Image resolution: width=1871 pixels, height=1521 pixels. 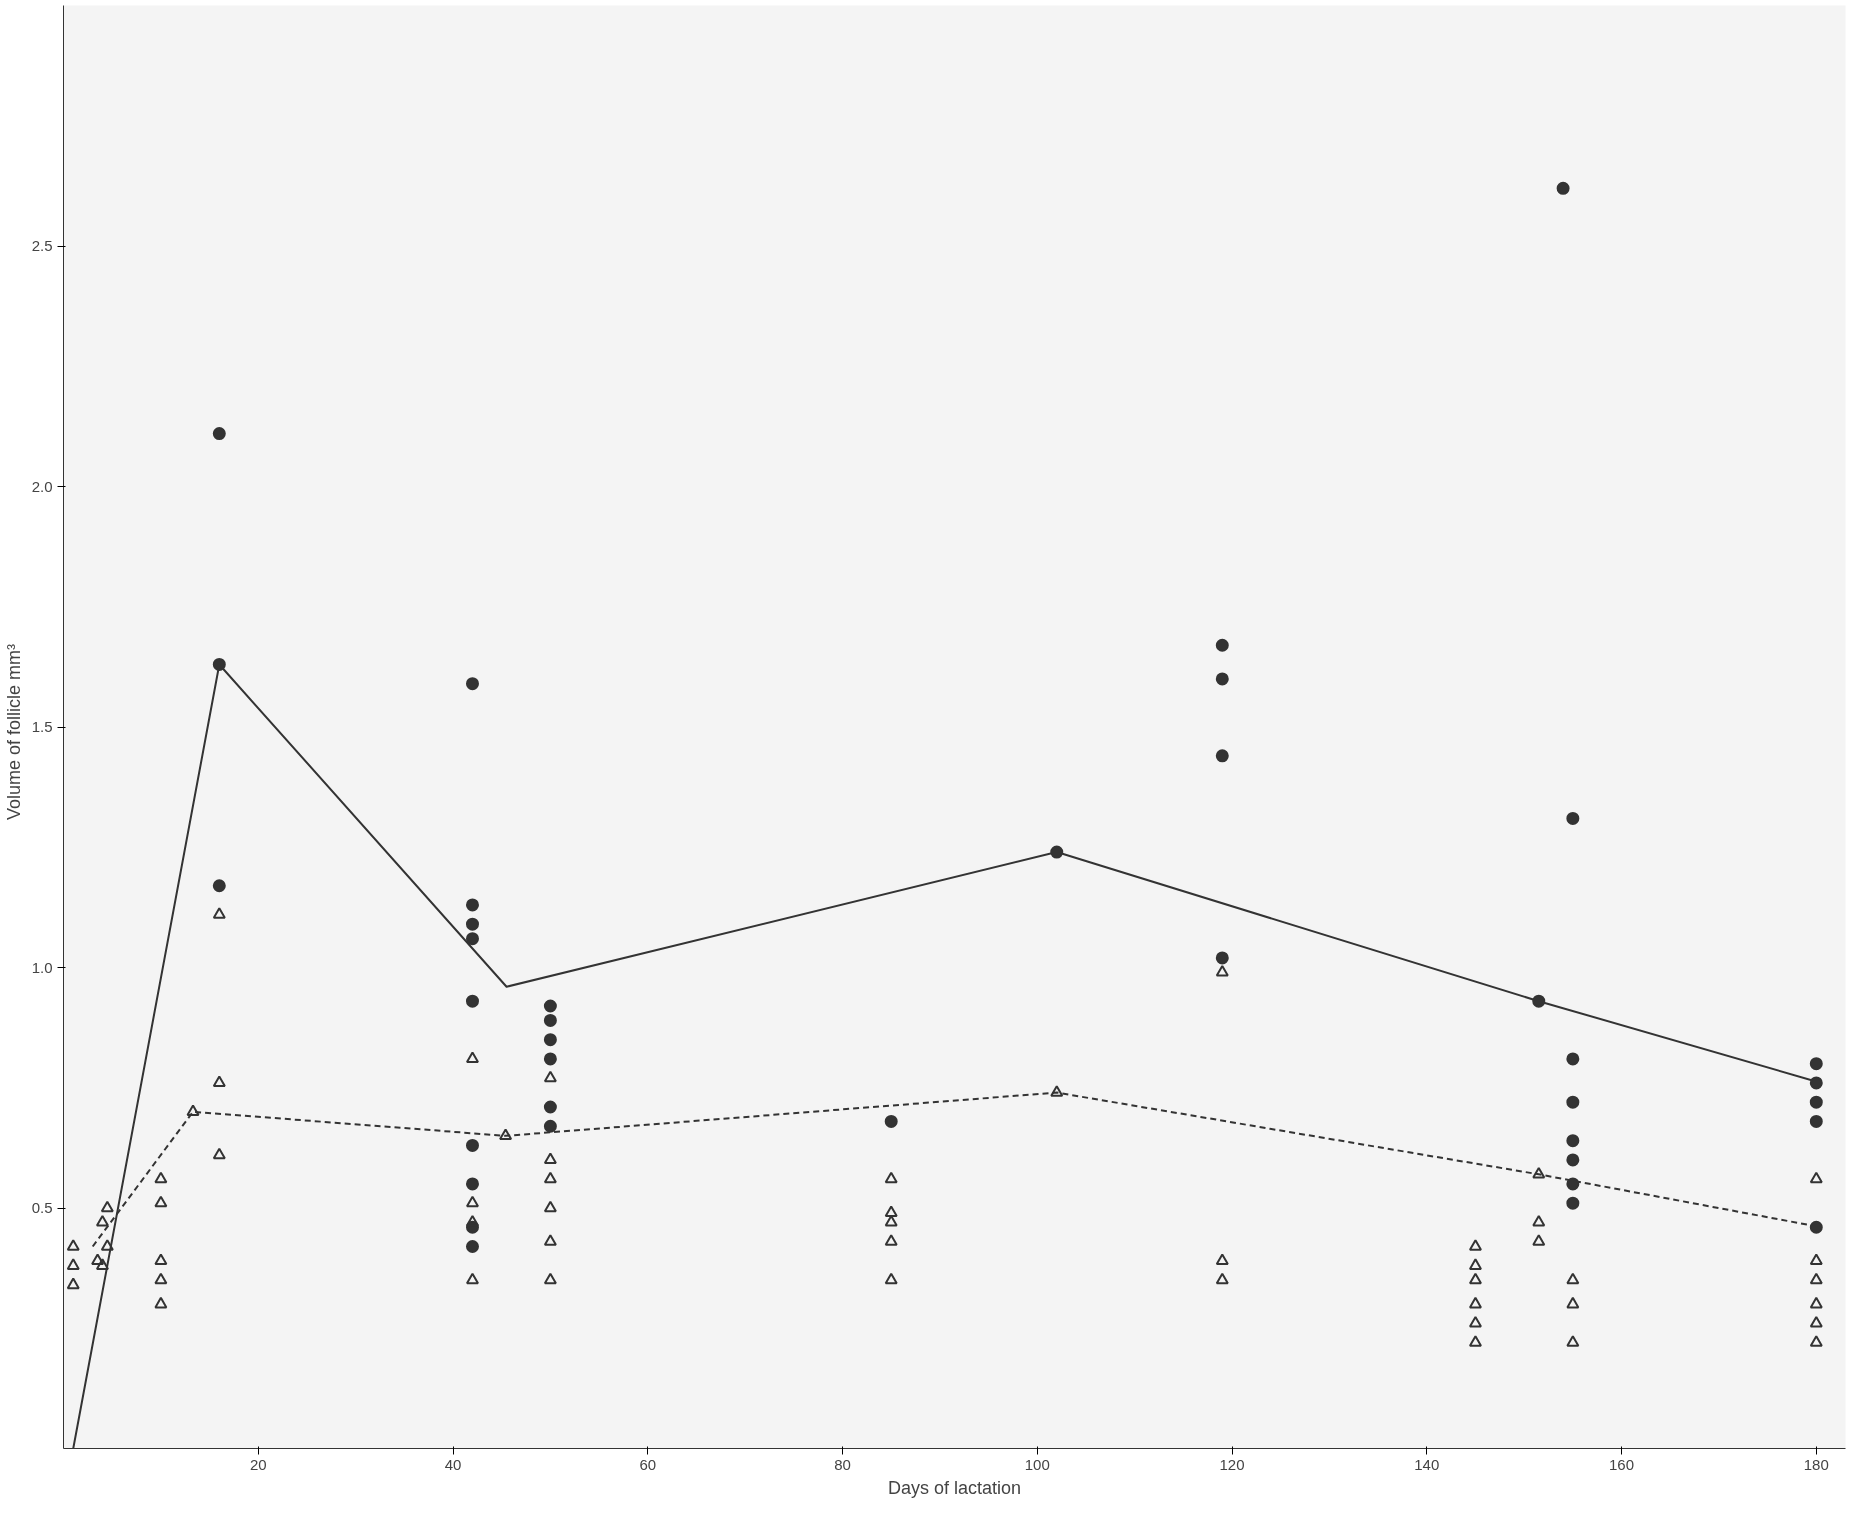 I want to click on y-tick-label: 2.0, so click(x=42, y=486).